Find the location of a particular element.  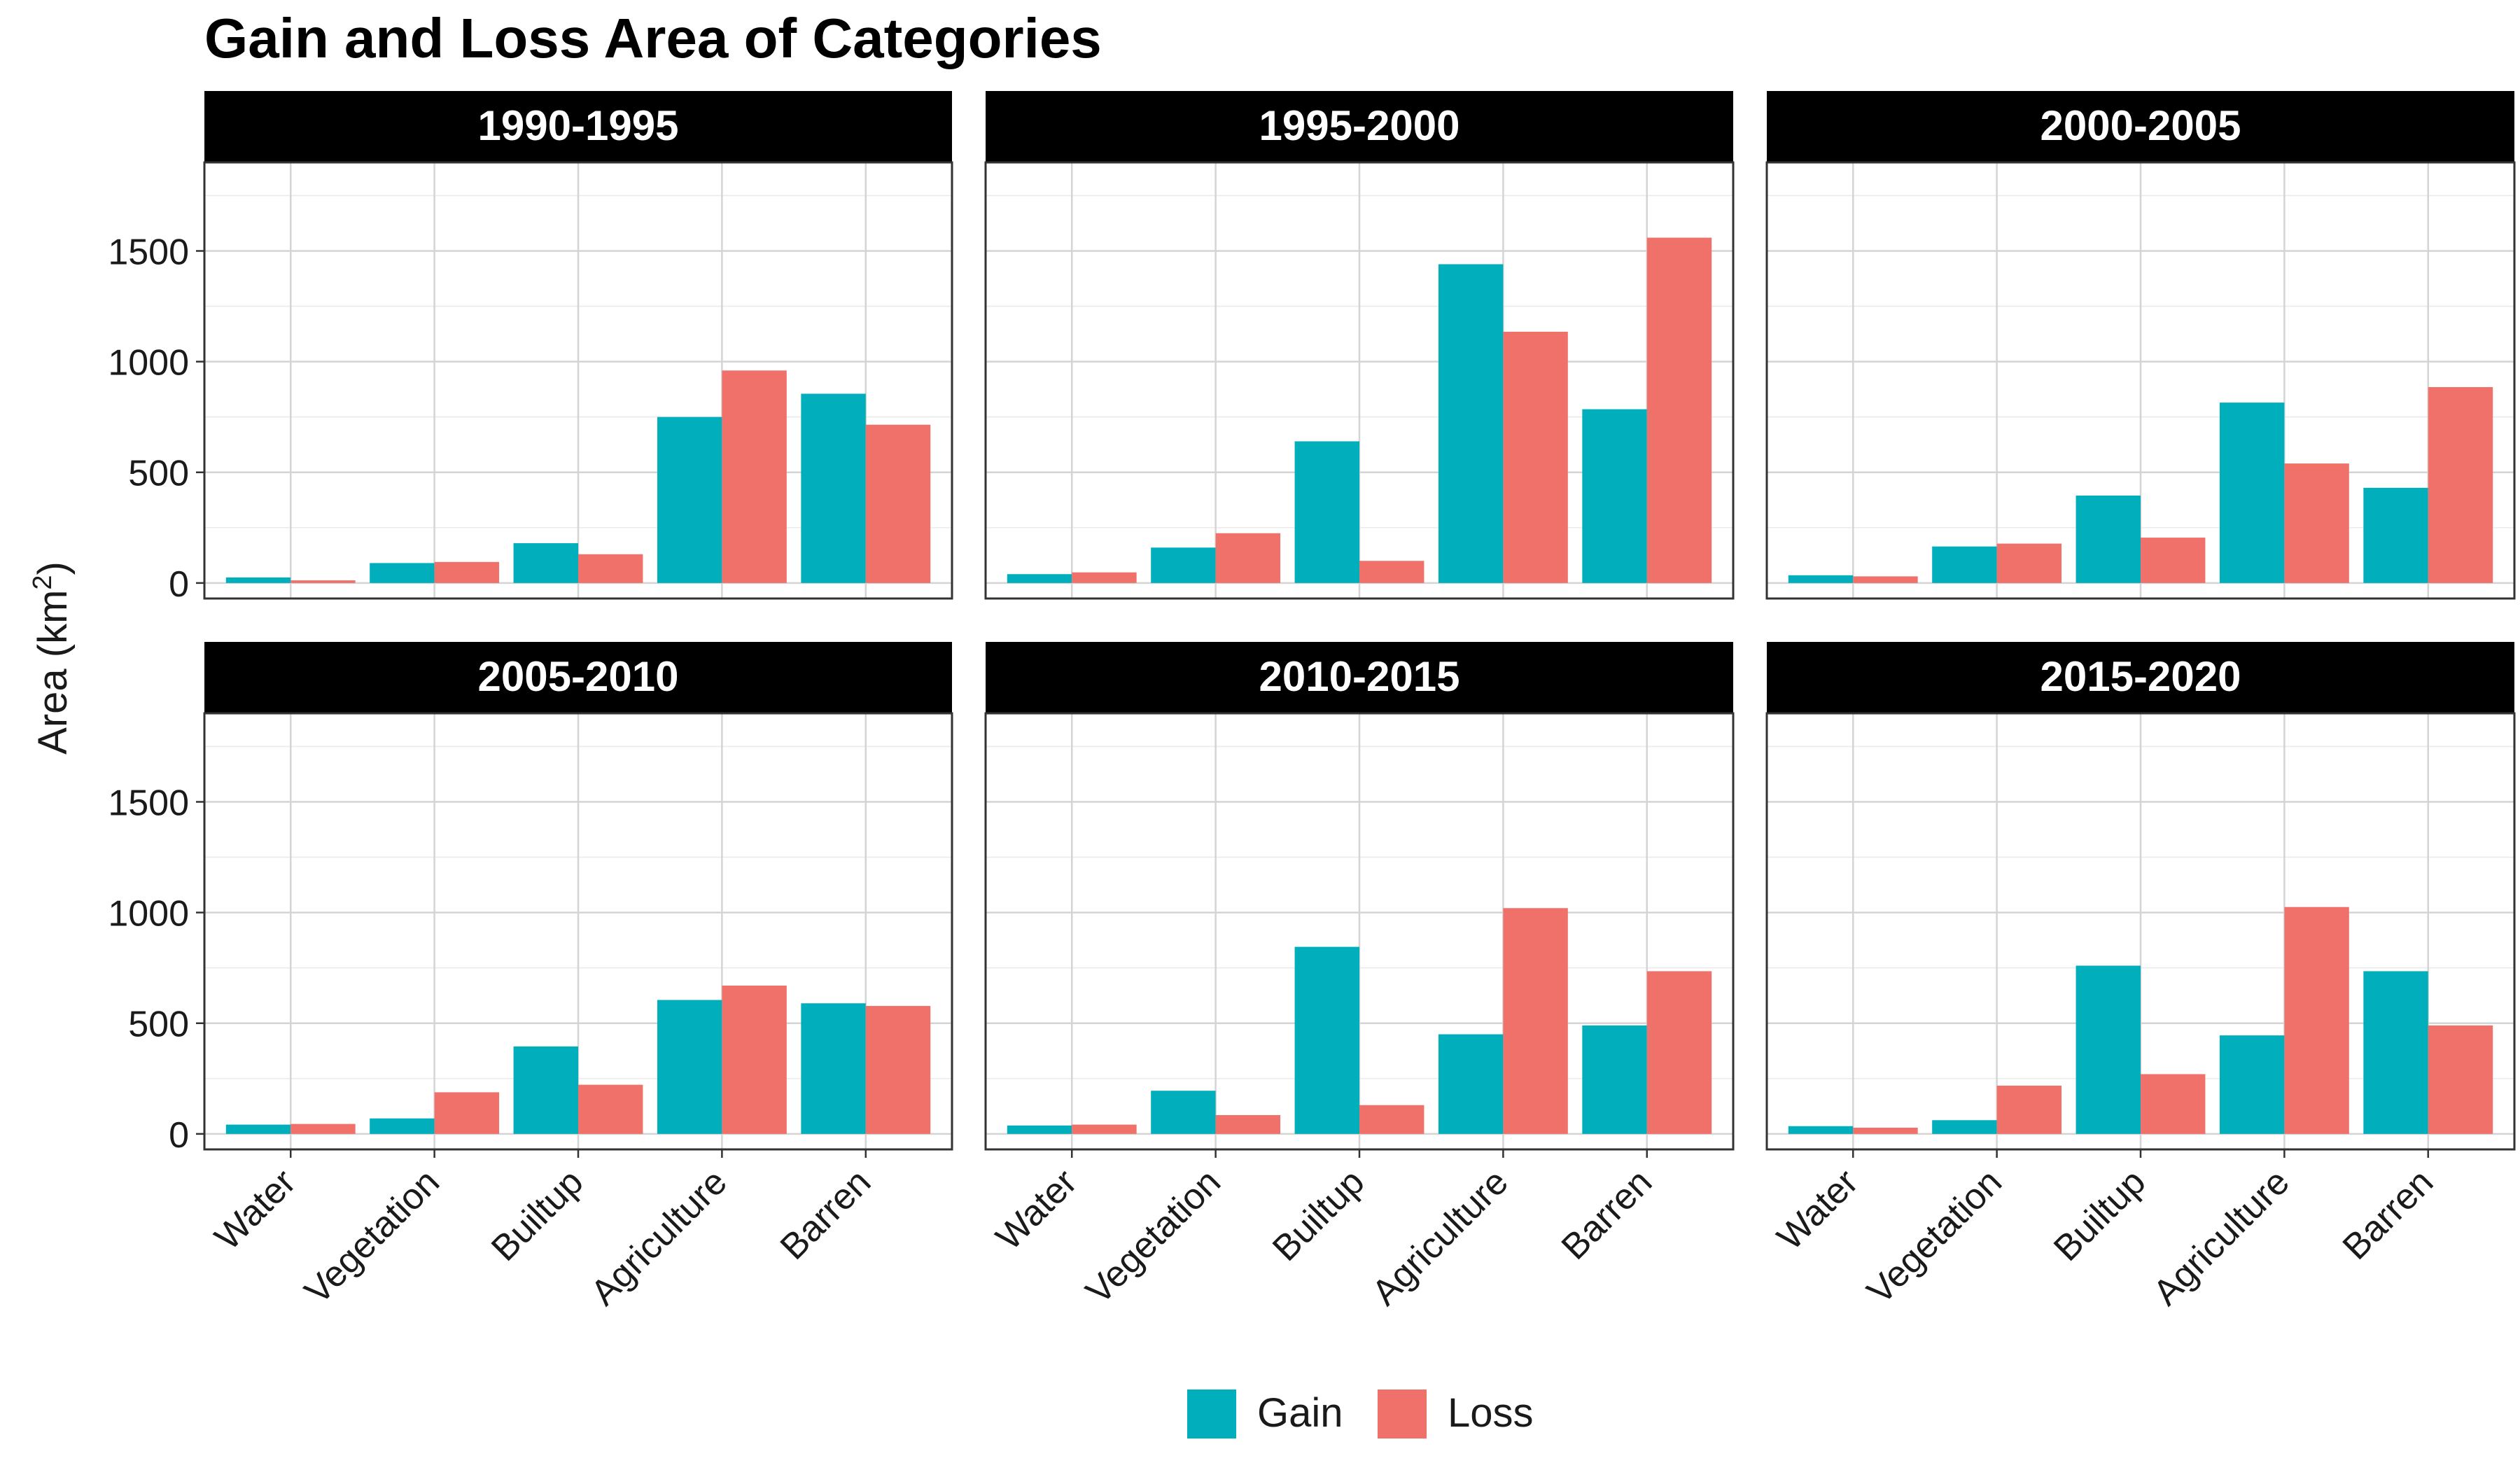

legend-item: Loss is located at coordinates (1456, 1414).